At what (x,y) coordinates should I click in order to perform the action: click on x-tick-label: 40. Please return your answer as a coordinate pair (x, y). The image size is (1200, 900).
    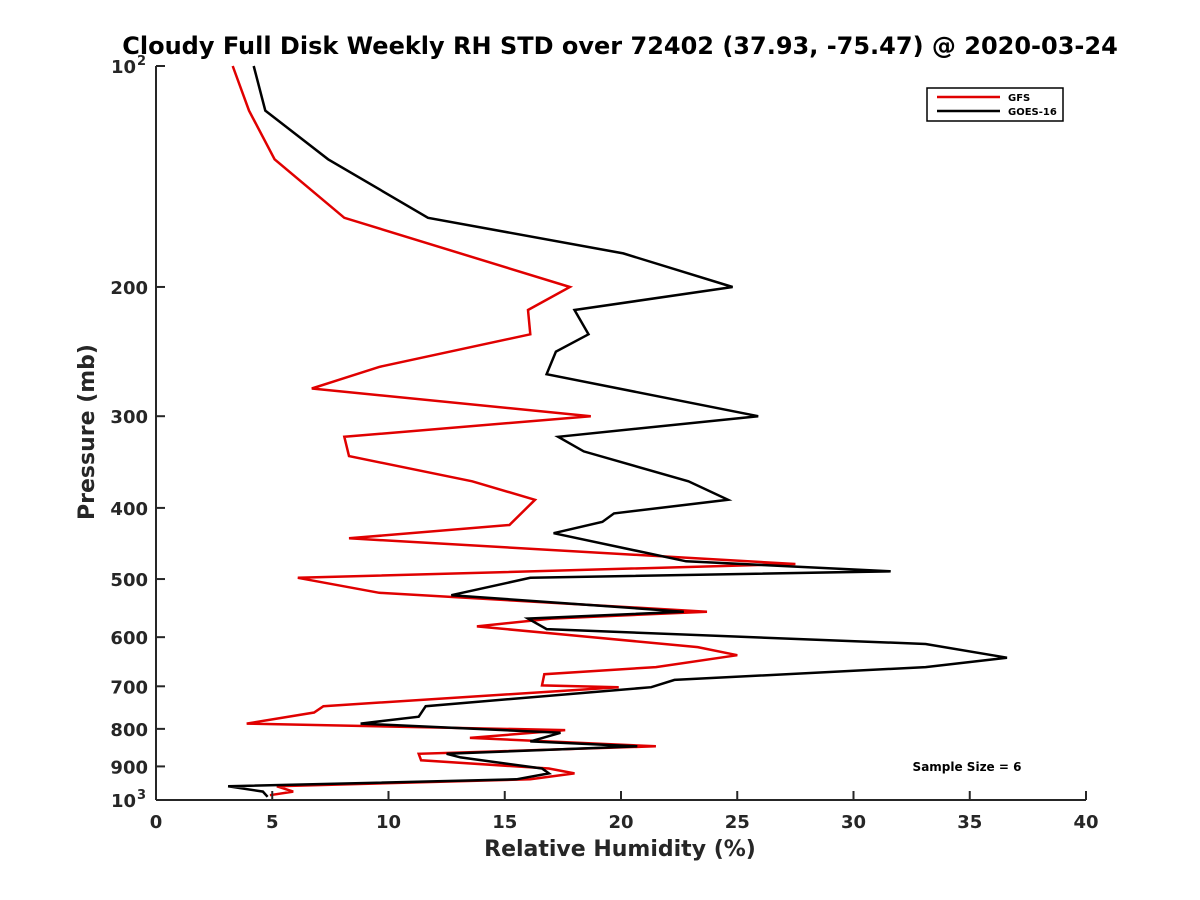
    Looking at the image, I should click on (1085, 822).